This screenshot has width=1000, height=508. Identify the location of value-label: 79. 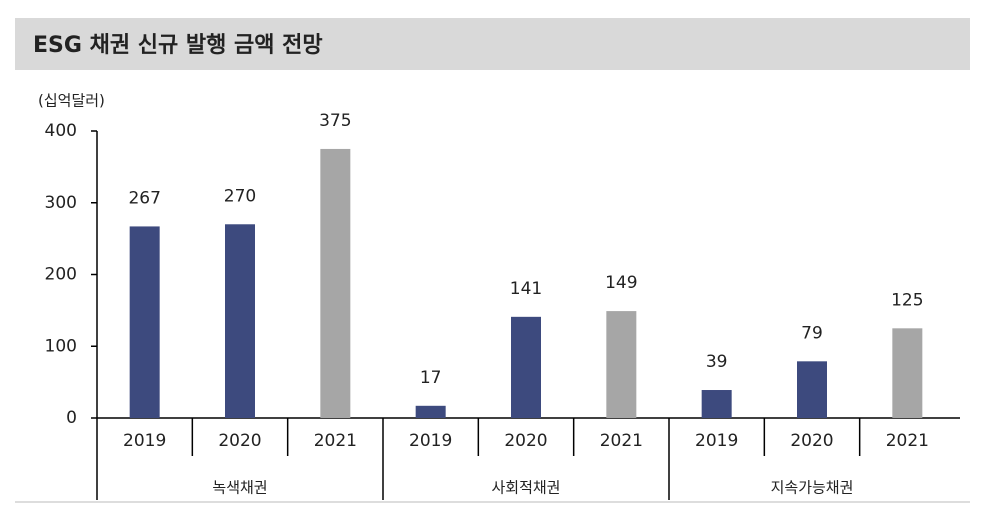
(812, 333).